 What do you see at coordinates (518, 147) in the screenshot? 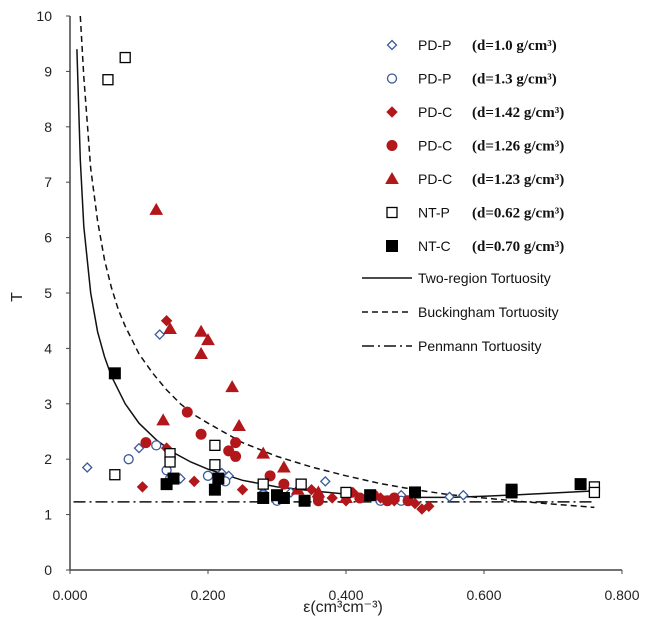
I see `legend-series-density: (d=1.26 g/cm³)` at bounding box center [518, 147].